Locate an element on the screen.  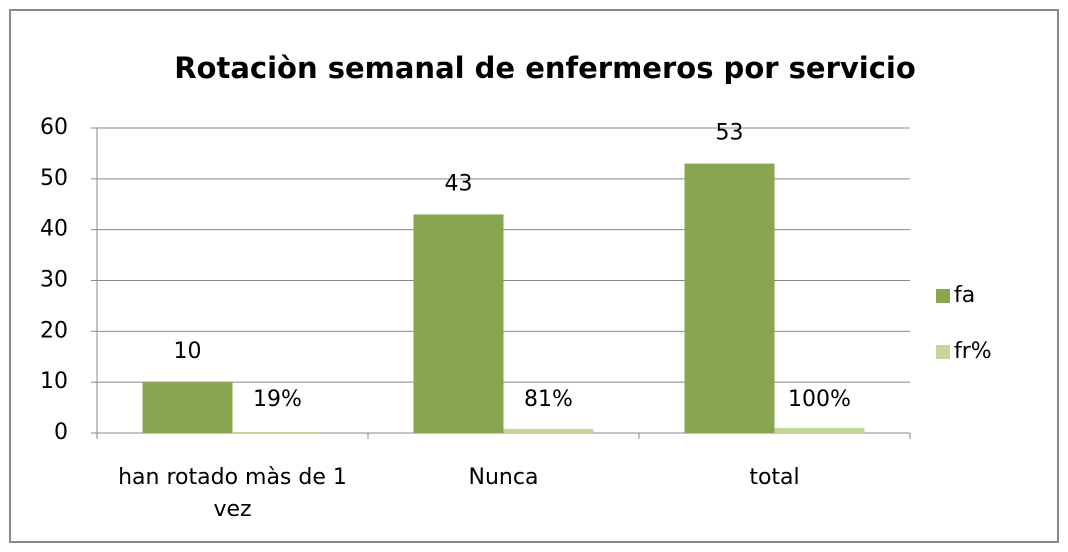
y-tick-label: 0 is located at coordinates (61, 432).